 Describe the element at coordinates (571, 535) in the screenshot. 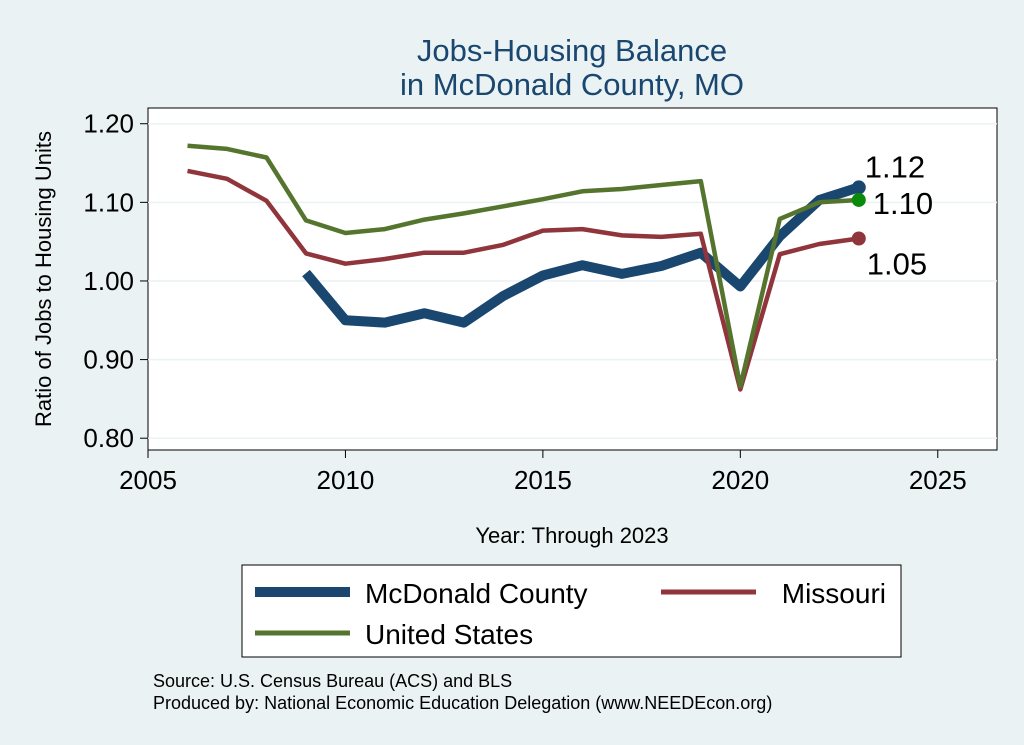

I see `x-axis-title: Year: Through 2023` at that location.